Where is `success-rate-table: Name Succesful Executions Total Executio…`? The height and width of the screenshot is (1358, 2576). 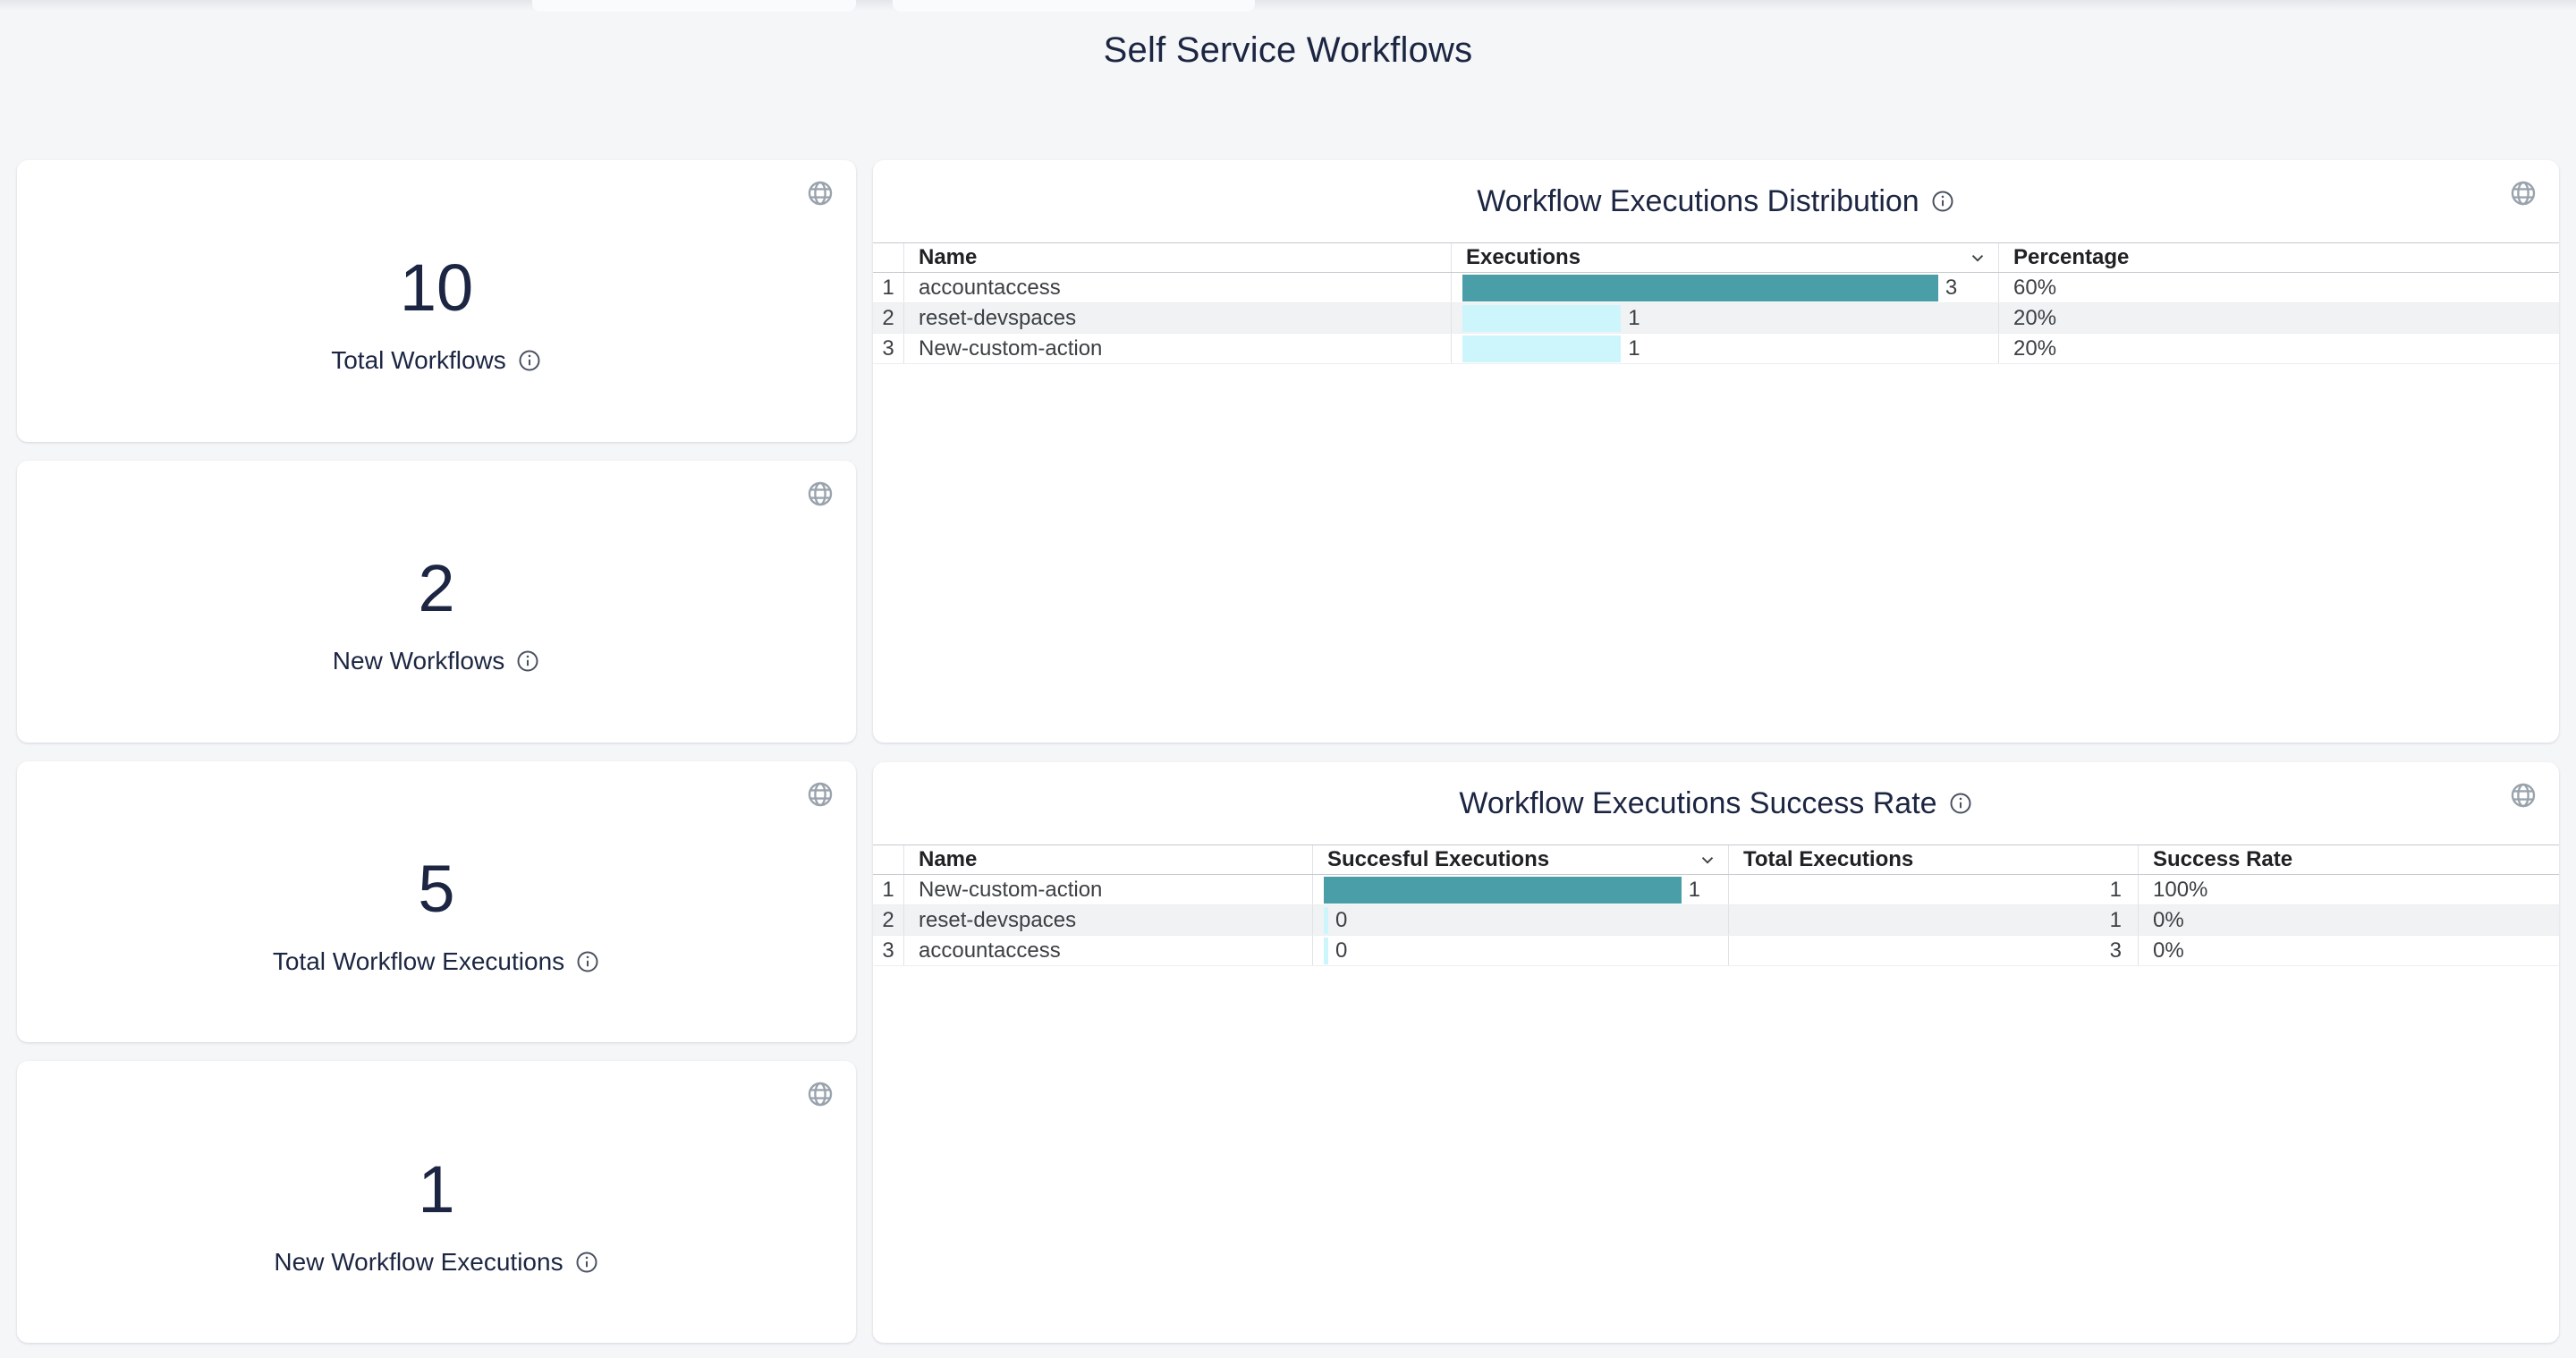 success-rate-table: Name Succesful Executions Total Executio… is located at coordinates (1716, 905).